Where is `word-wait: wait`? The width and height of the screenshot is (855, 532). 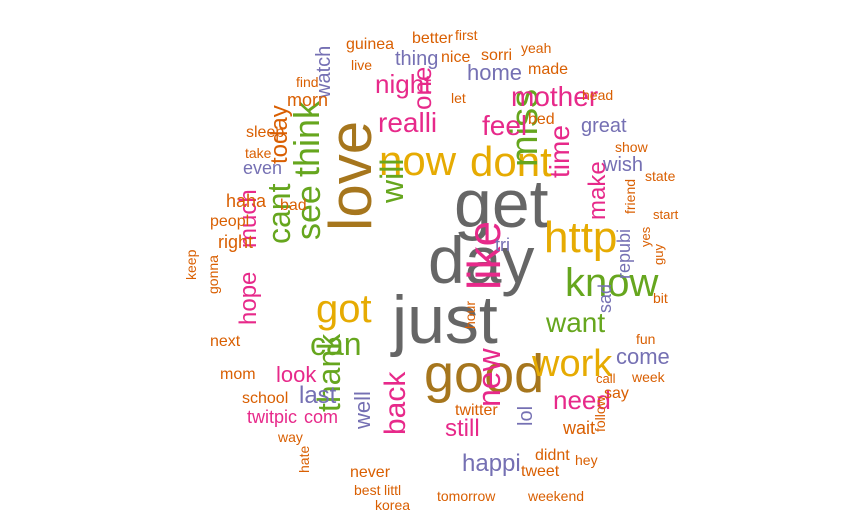
word-wait: wait is located at coordinates (578, 428).